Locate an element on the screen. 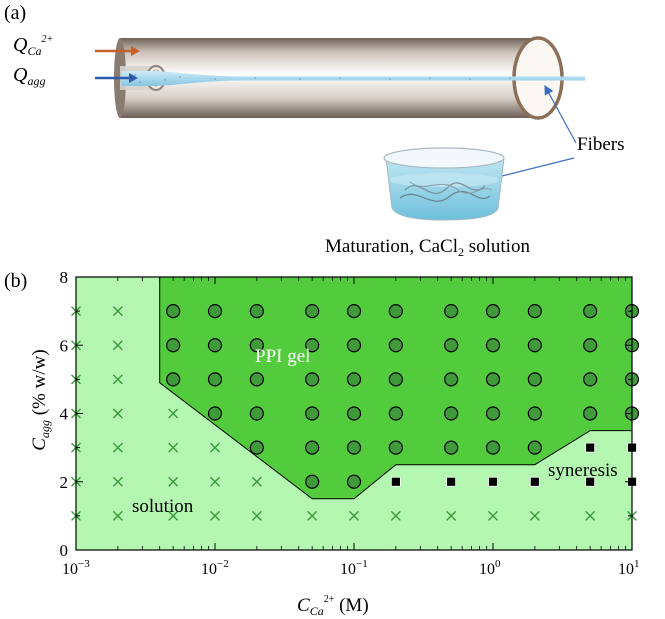 This screenshot has width=665, height=619. y-tick-label: 4 is located at coordinates (64, 414).